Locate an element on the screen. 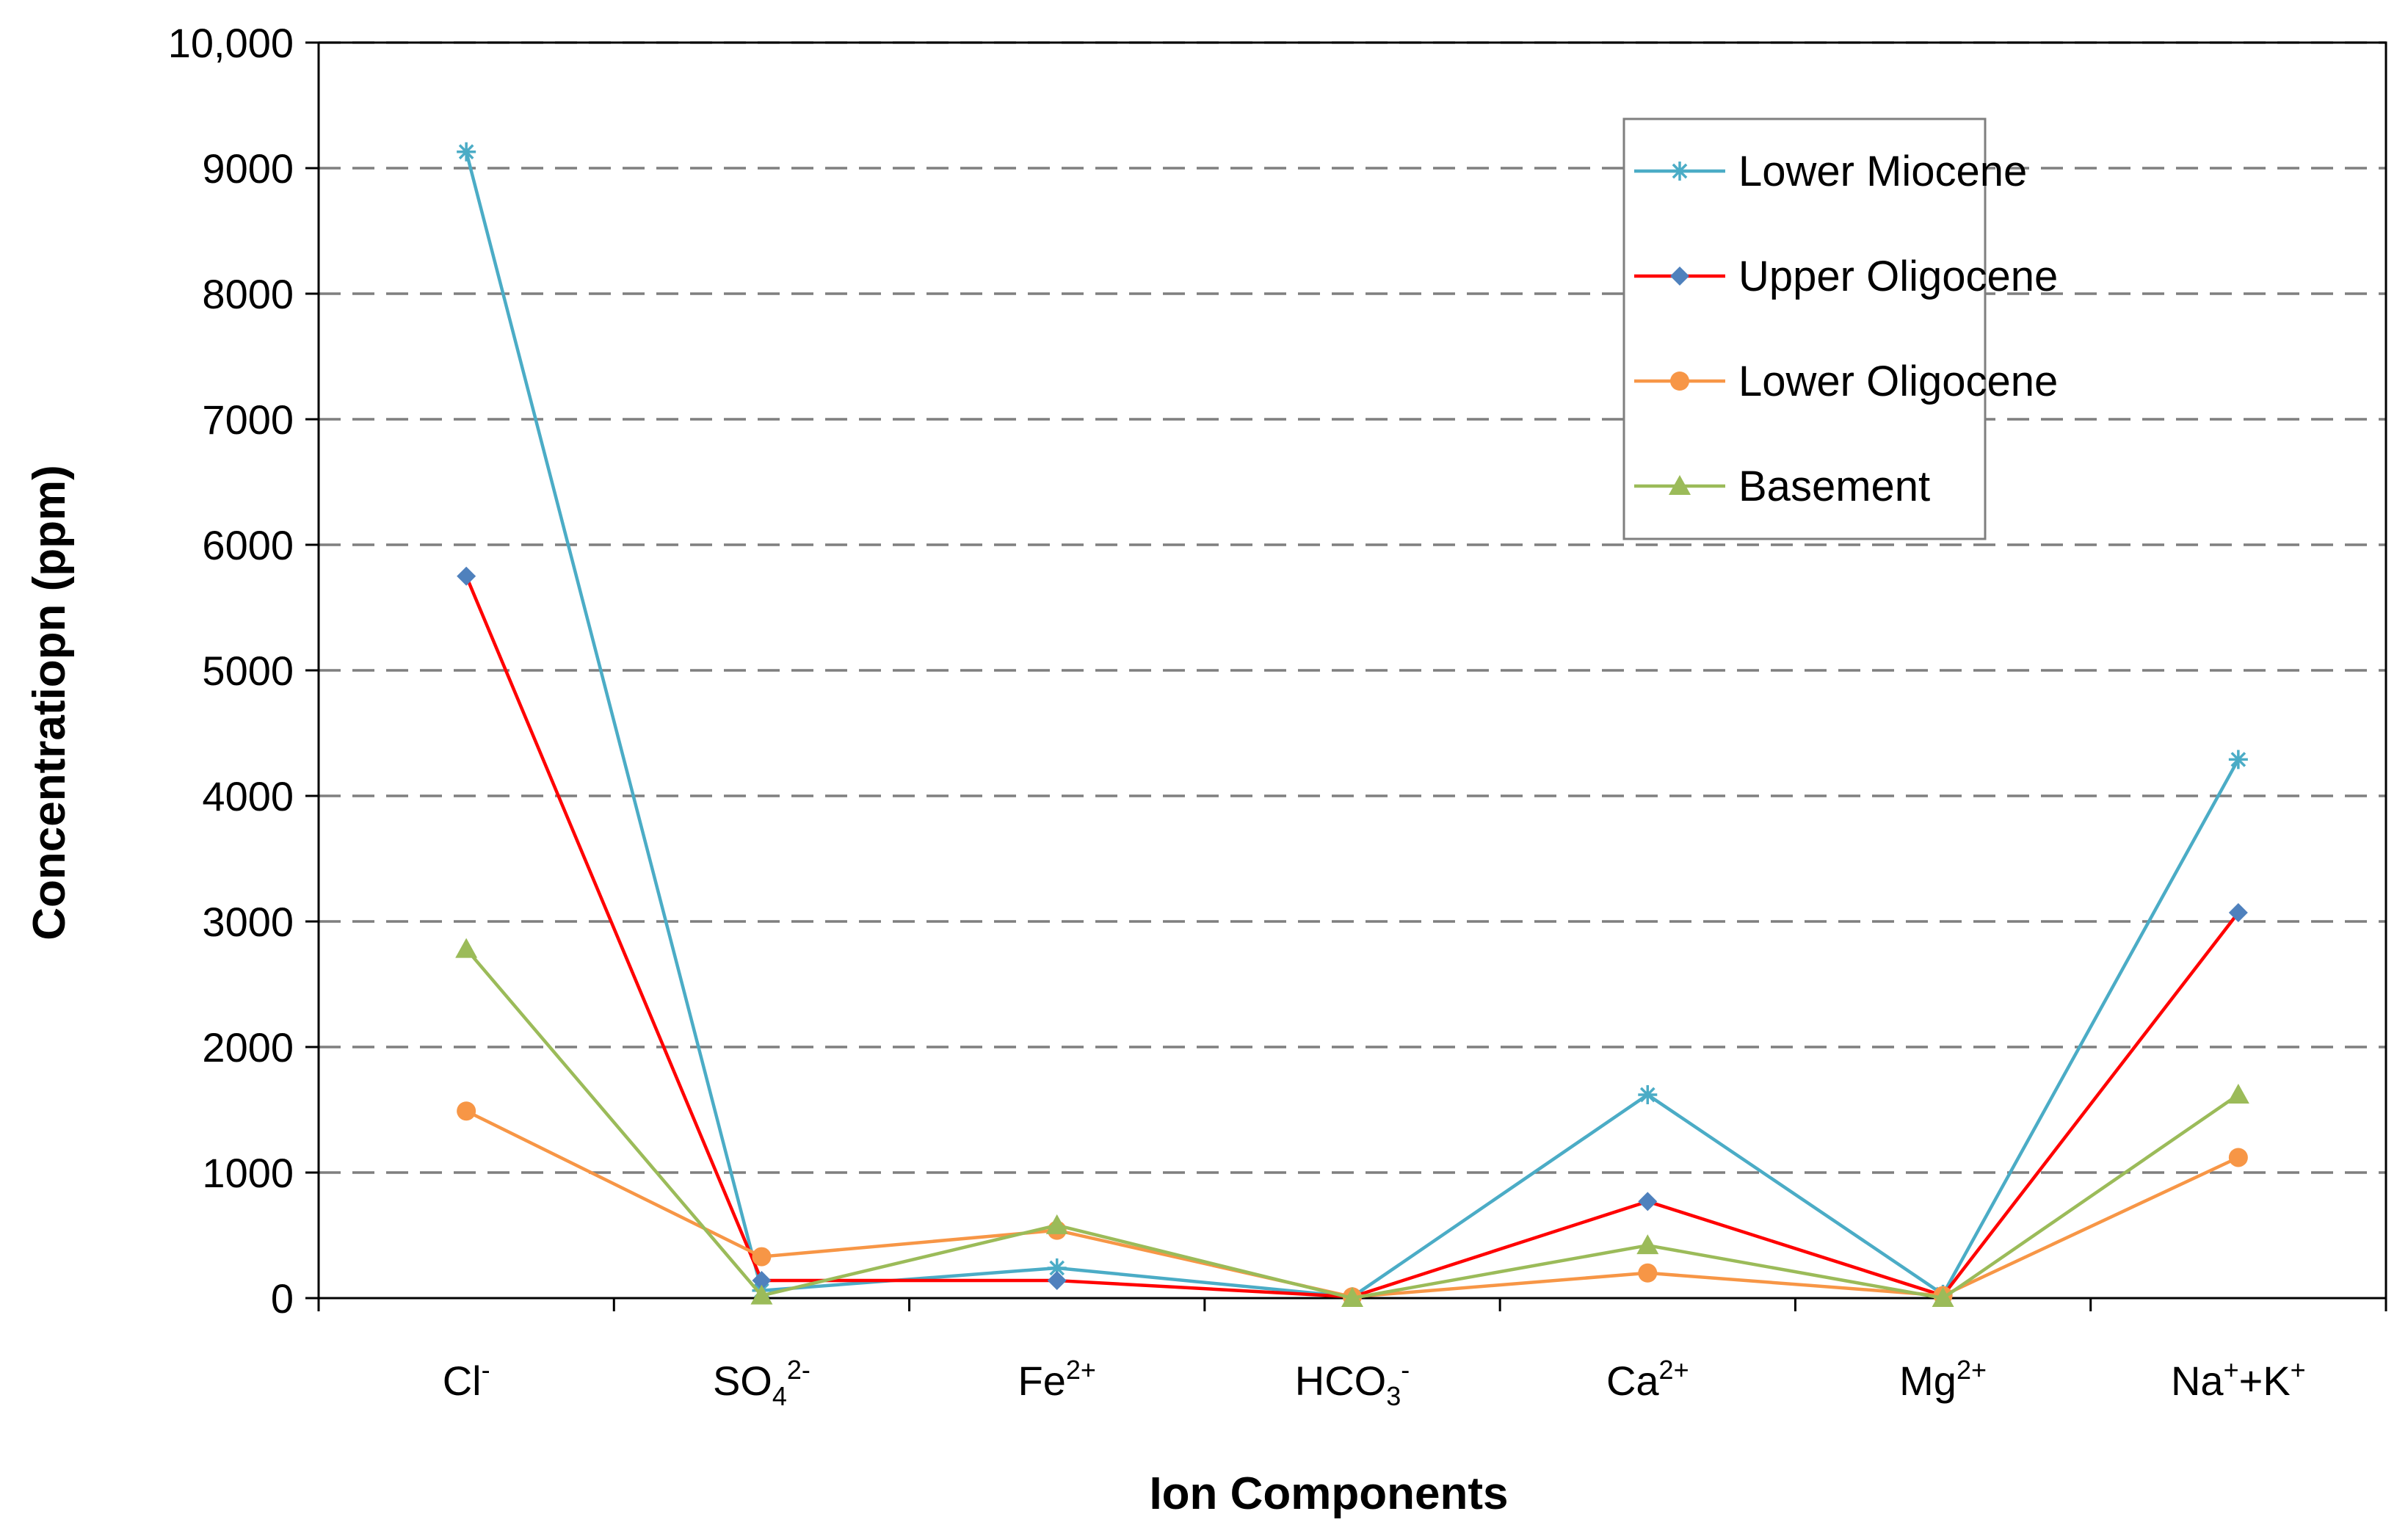 The width and height of the screenshot is (2408, 1536). legend-label: Upper Oligocene is located at coordinates (1898, 277).